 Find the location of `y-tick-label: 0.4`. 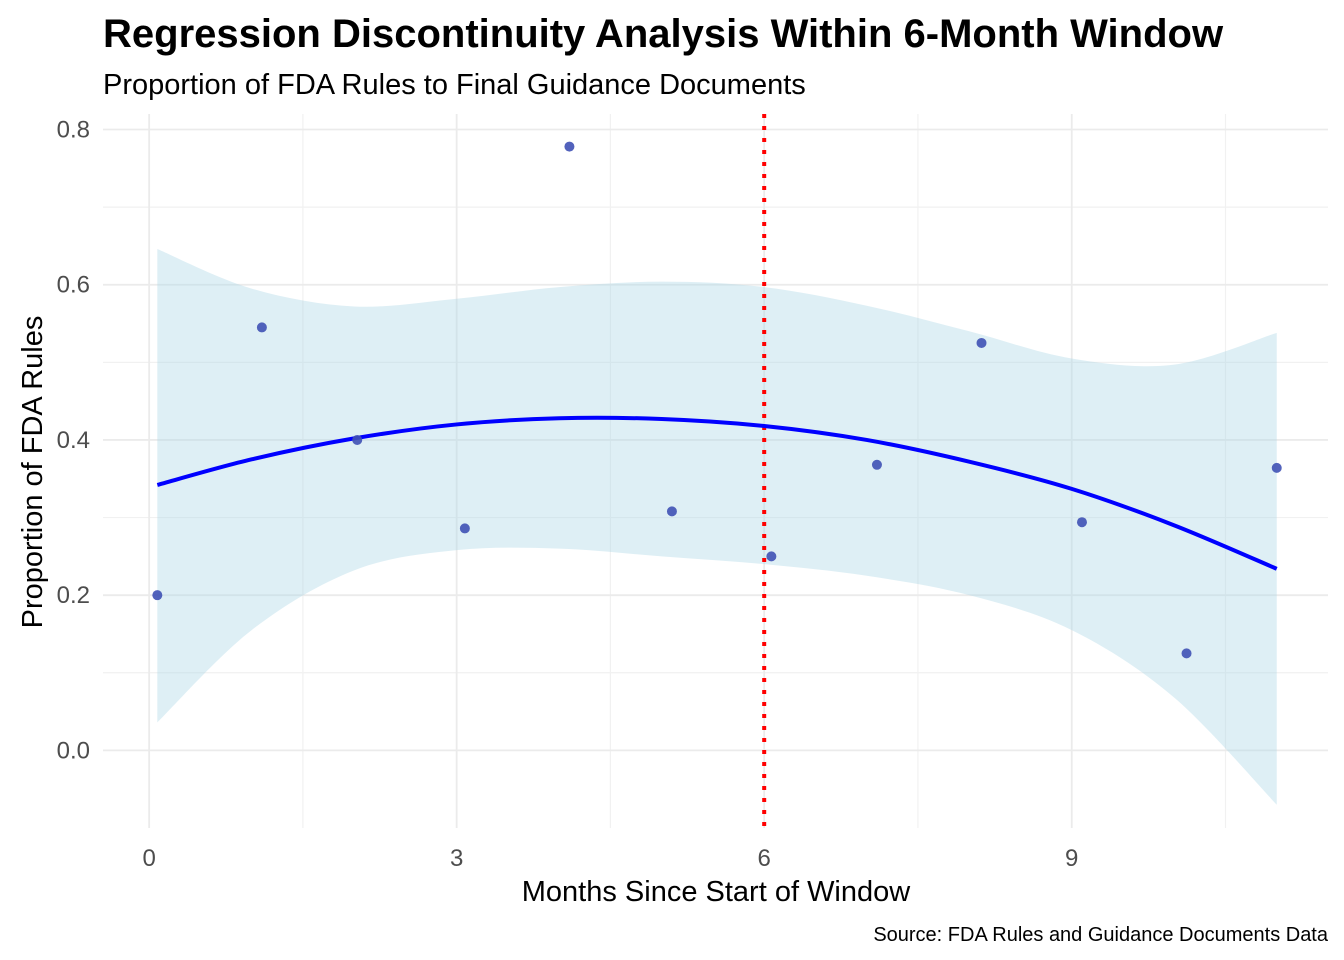

y-tick-label: 0.4 is located at coordinates (73, 440).